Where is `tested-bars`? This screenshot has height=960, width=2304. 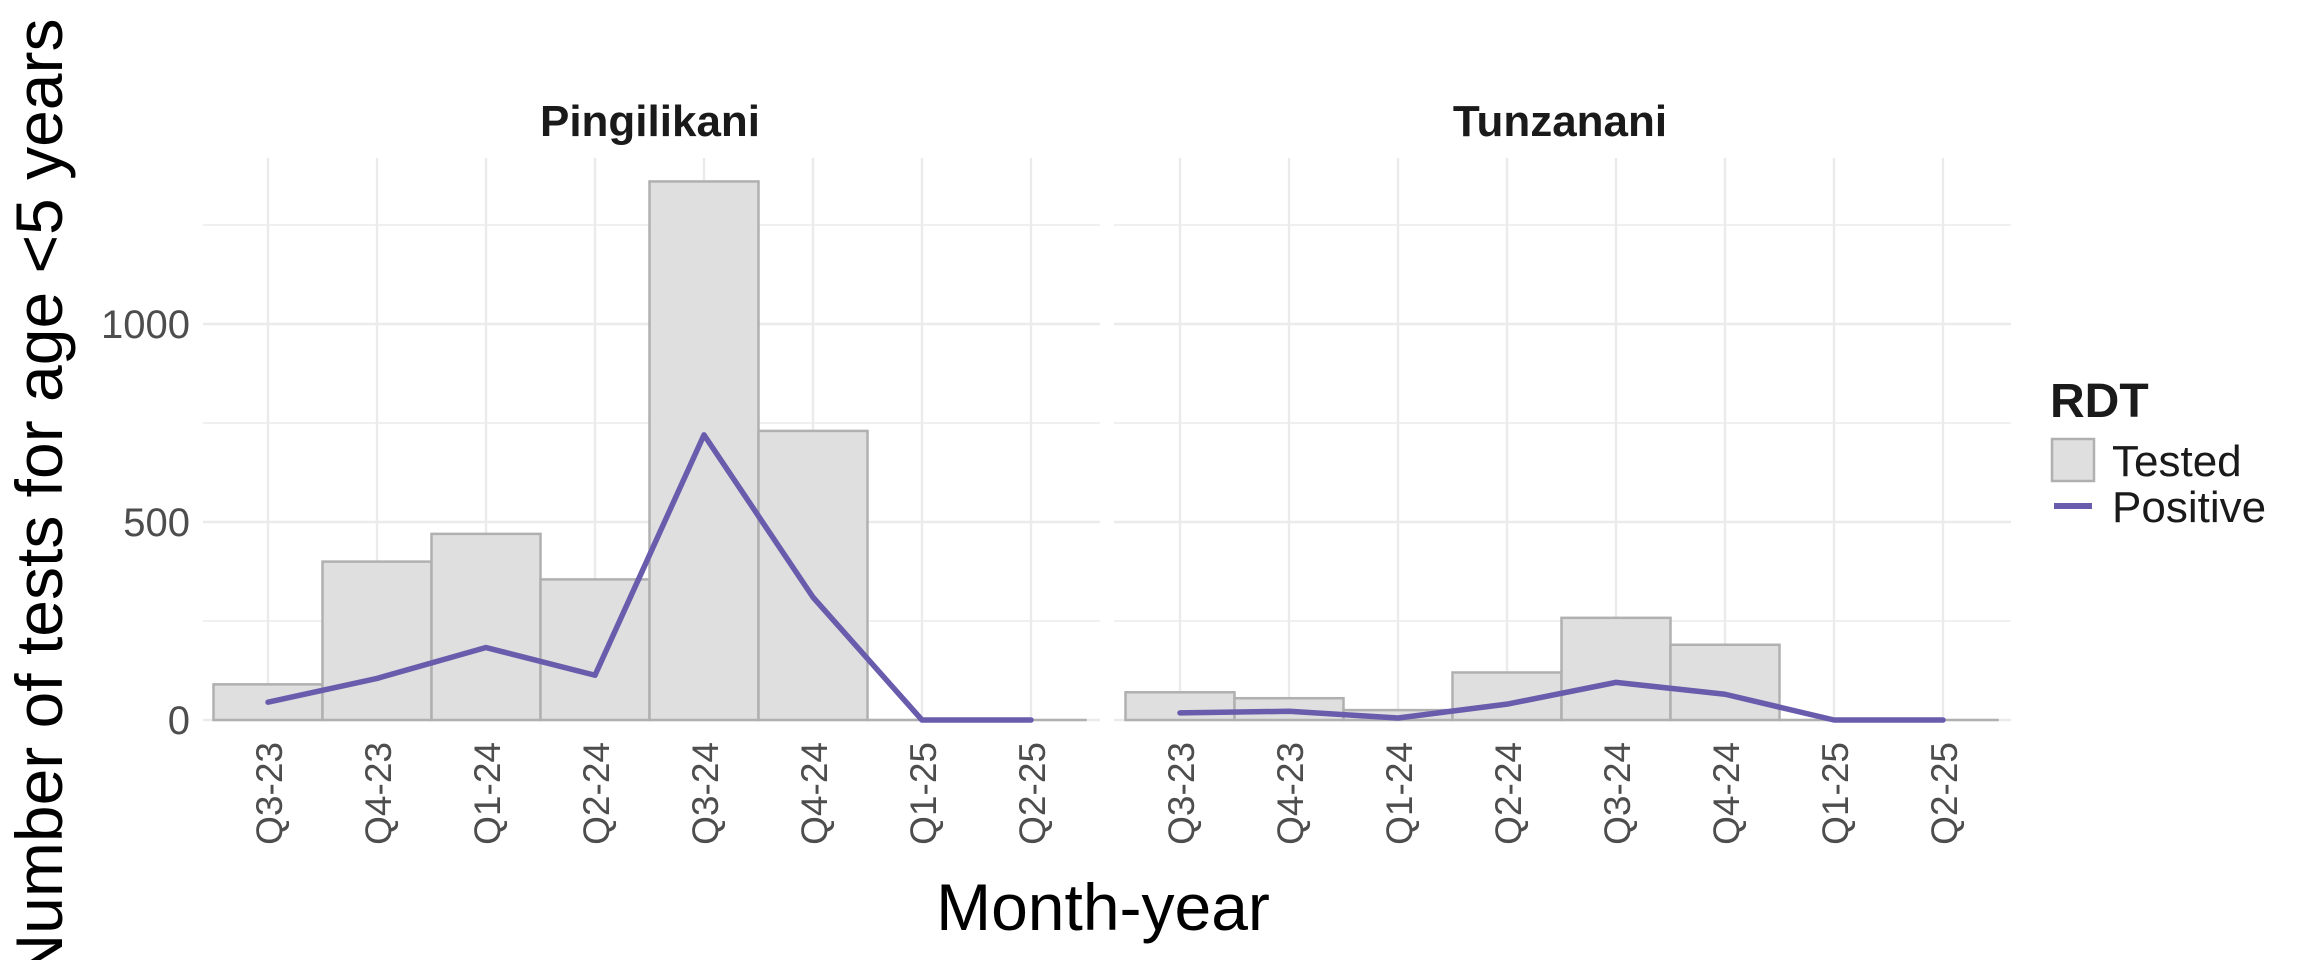
tested-bars is located at coordinates (1561, 669).